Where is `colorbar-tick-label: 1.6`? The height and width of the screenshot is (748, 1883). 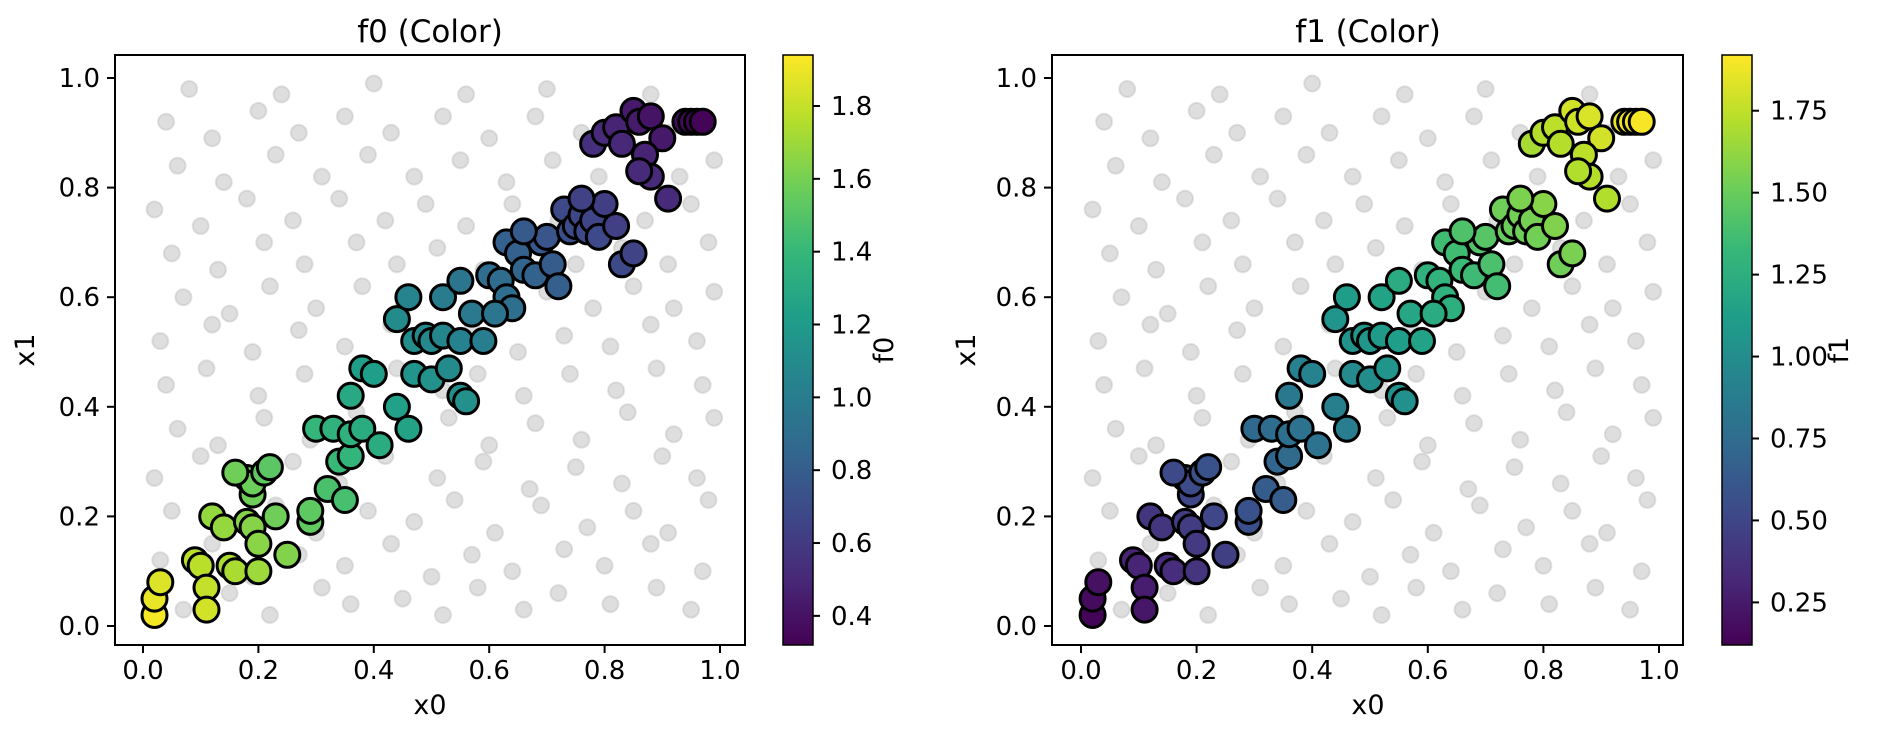 colorbar-tick-label: 1.6 is located at coordinates (851, 180).